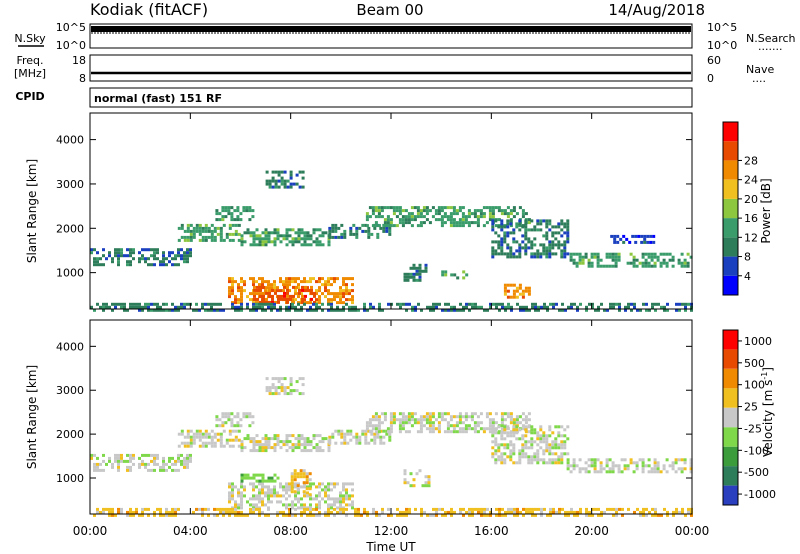  What do you see at coordinates (760, 494) in the screenshot?
I see `colorbar-tick-label: -1000` at bounding box center [760, 494].